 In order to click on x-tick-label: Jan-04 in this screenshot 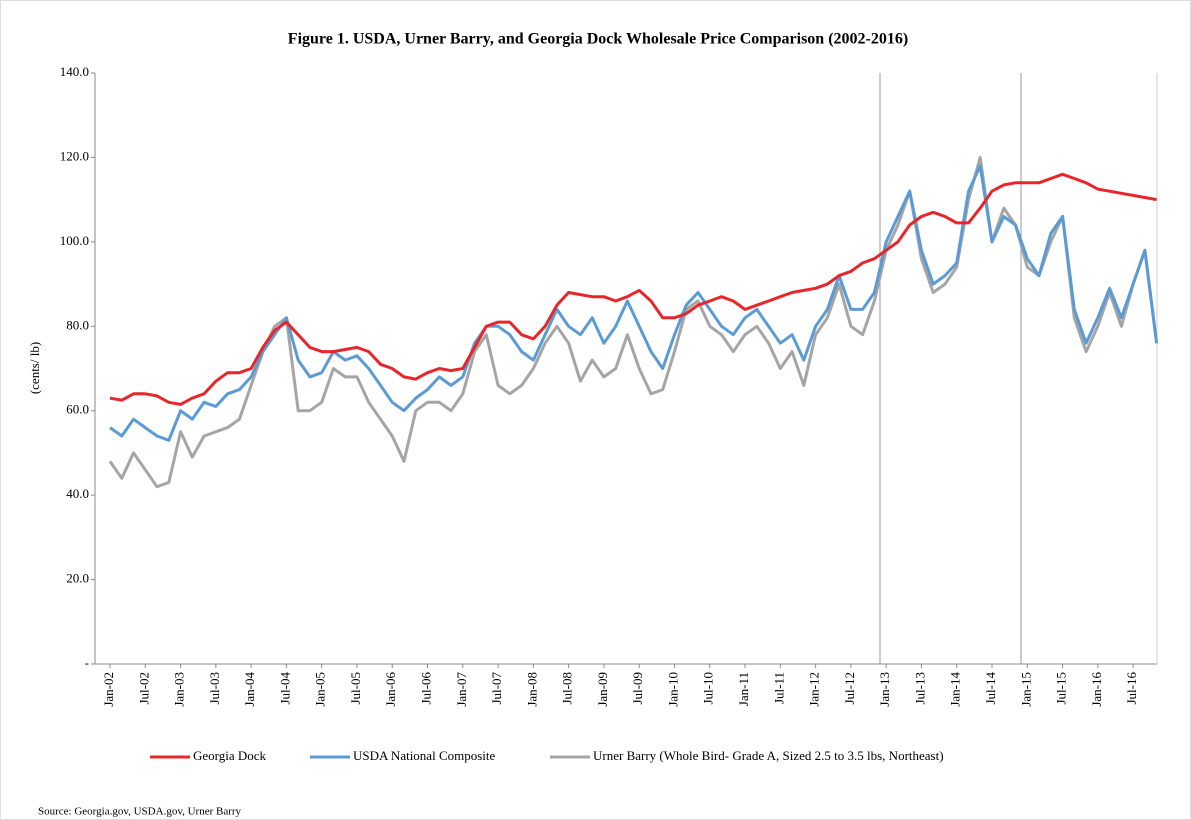, I will do `click(249, 689)`.